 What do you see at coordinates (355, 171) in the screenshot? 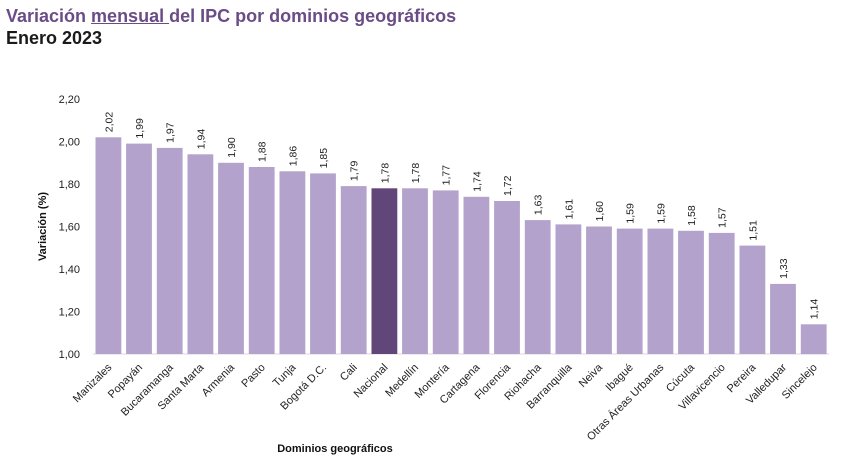
I see `data-label: 1,79` at bounding box center [355, 171].